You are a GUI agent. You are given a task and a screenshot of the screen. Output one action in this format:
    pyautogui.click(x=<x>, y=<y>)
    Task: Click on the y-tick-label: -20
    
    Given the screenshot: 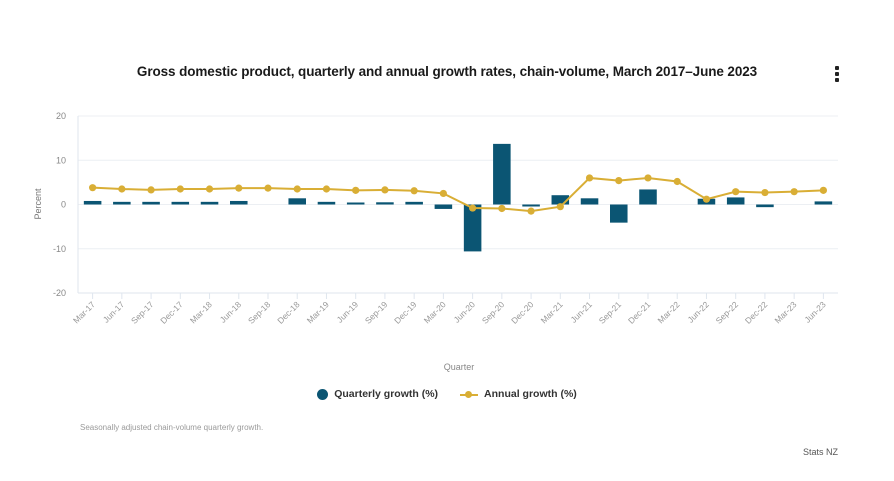 What is the action you would take?
    pyautogui.click(x=59, y=293)
    